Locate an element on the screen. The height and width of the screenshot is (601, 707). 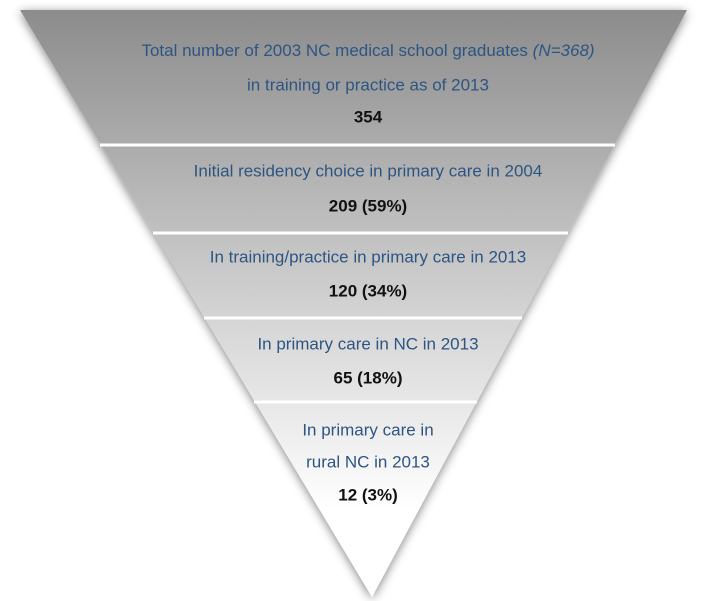
stage-value: 209 (59%) is located at coordinates (368, 205).